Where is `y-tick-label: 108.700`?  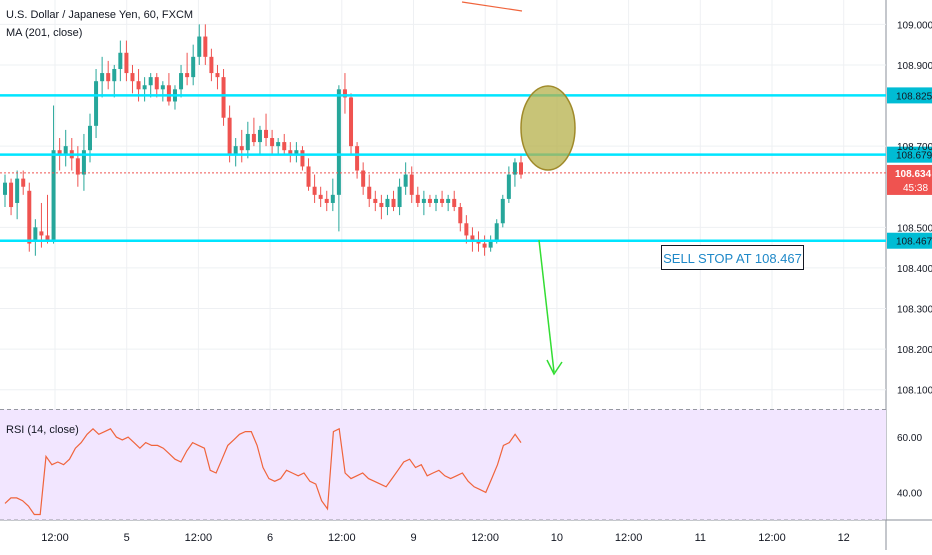
y-tick-label: 108.700 is located at coordinates (914, 147).